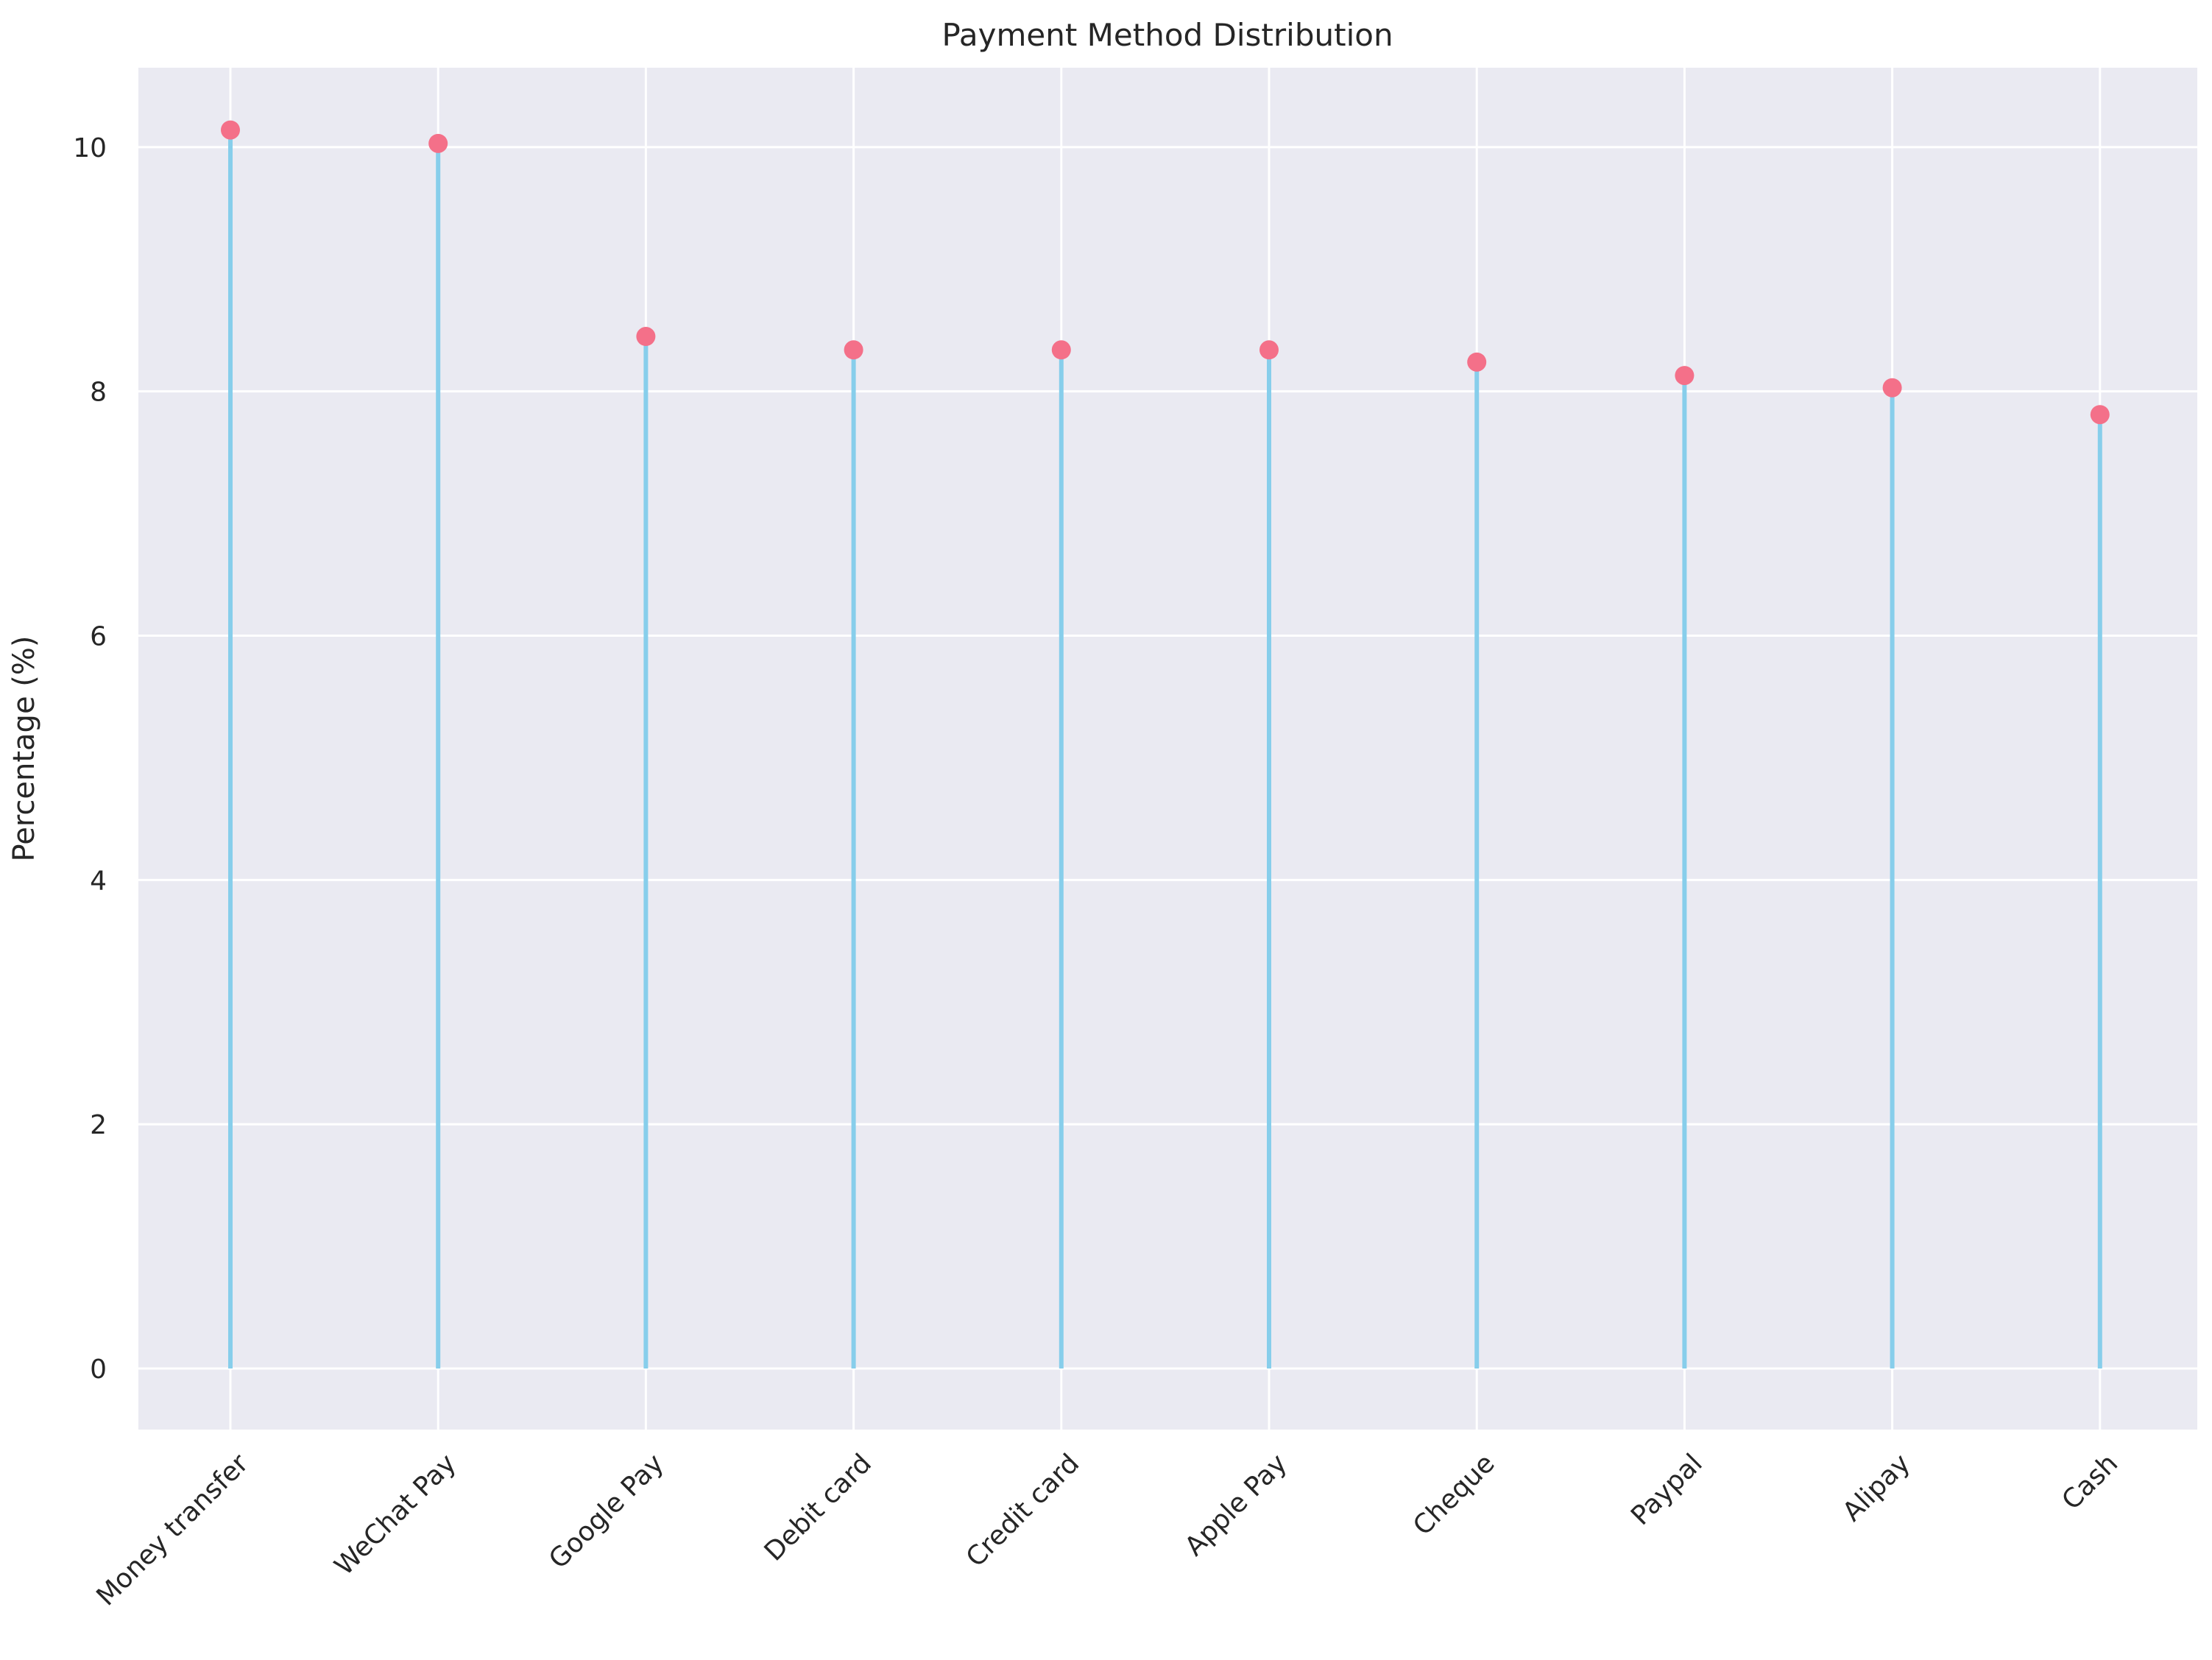 This screenshot has height=1660, width=2212. What do you see at coordinates (98, 393) in the screenshot?
I see `y-tick-label-4: 8` at bounding box center [98, 393].